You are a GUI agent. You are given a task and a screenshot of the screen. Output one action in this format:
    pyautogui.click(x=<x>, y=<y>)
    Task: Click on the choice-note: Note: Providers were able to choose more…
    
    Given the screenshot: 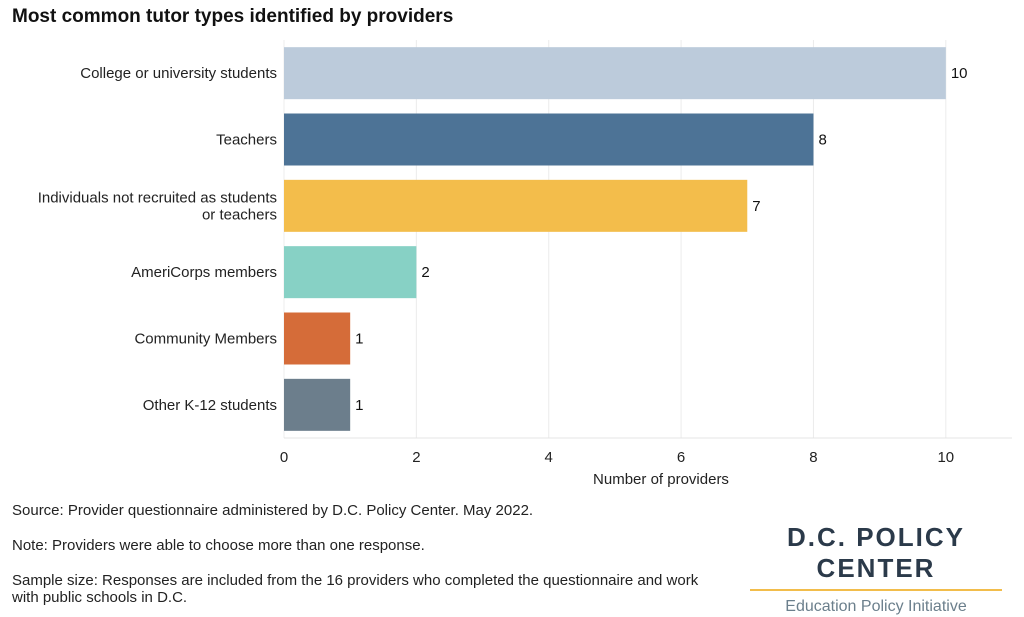 What is the action you would take?
    pyautogui.click(x=218, y=545)
    